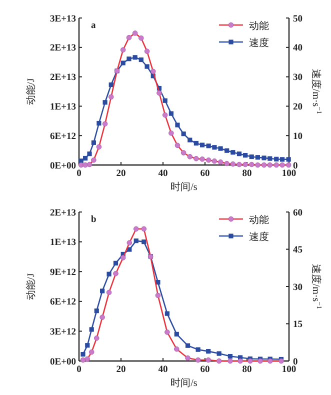 This screenshot has height=395, width=331. What do you see at coordinates (298, 213) in the screenshot?
I see `y2-tick-label: 60` at bounding box center [298, 213].